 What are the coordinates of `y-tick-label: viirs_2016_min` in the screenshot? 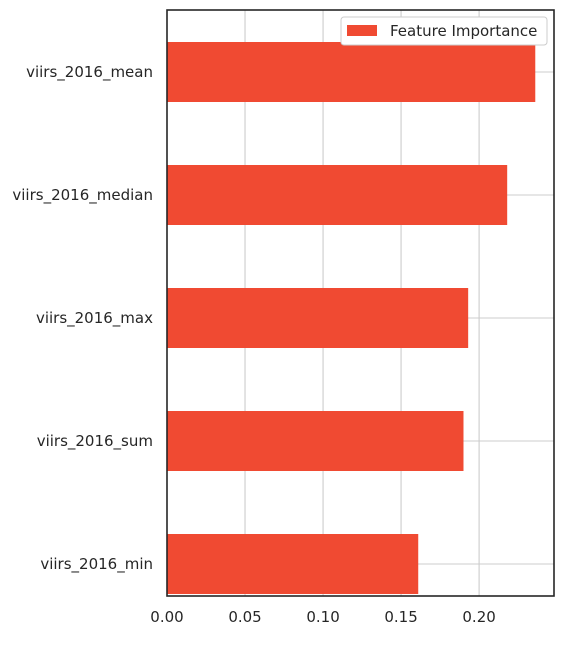 It's located at (96, 564).